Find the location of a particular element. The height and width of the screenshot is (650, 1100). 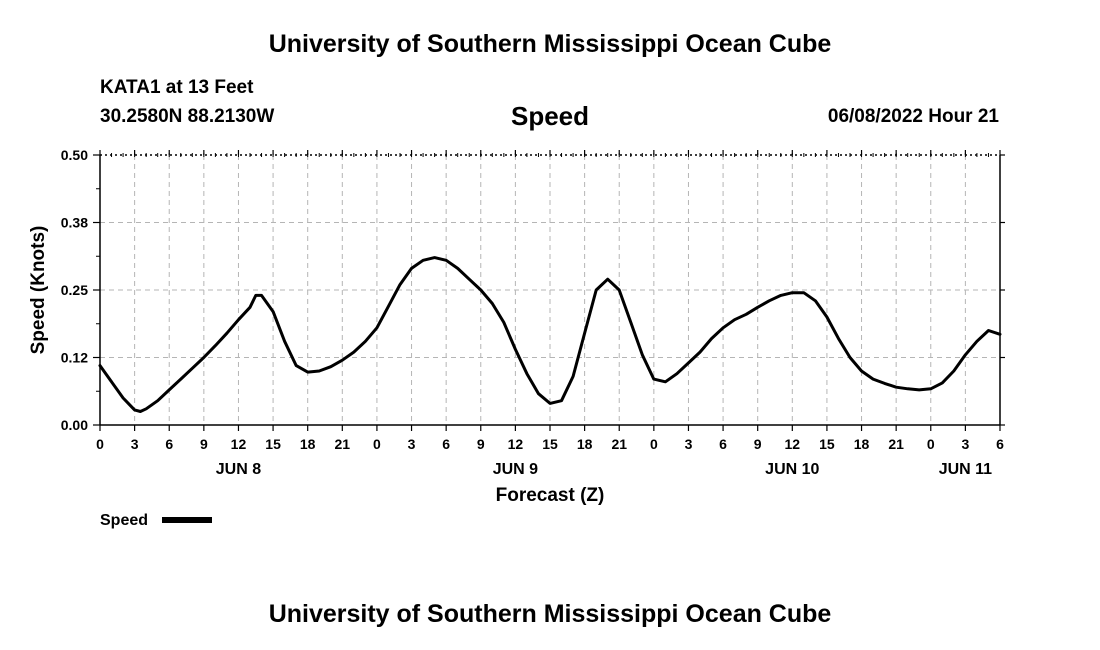

datetime-label: 06/08/2022 Hour 21 is located at coordinates (913, 116).